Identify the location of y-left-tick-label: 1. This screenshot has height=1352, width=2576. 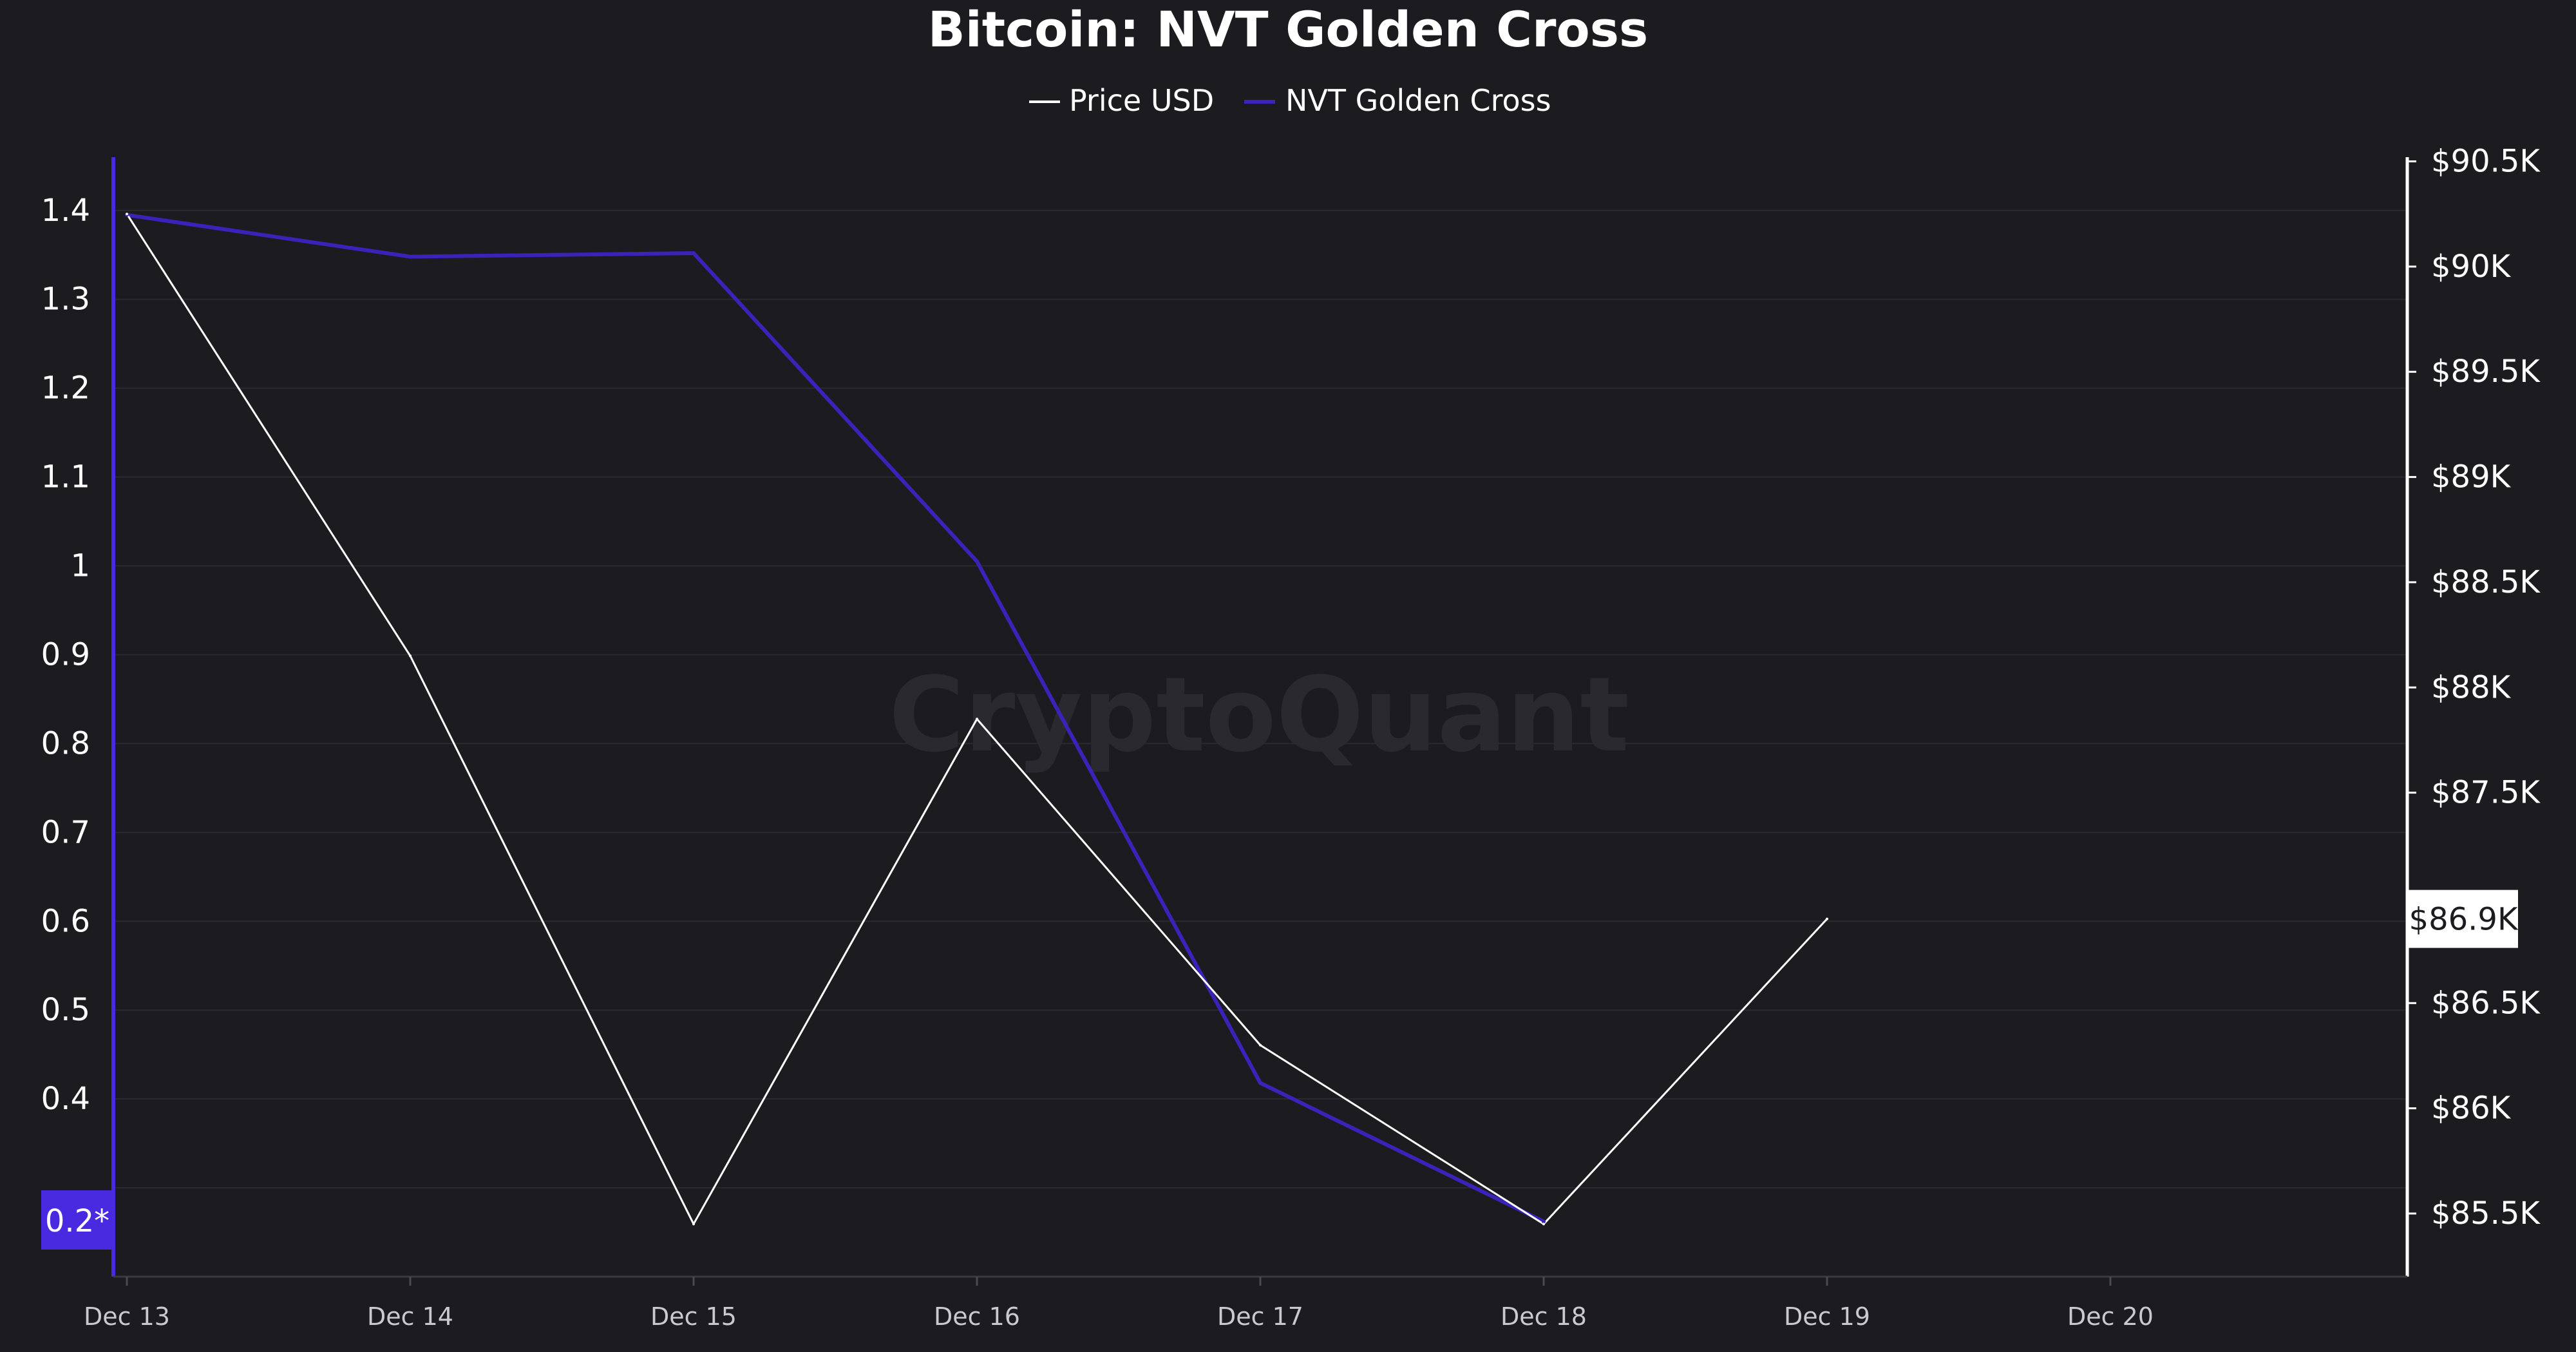
(80, 566).